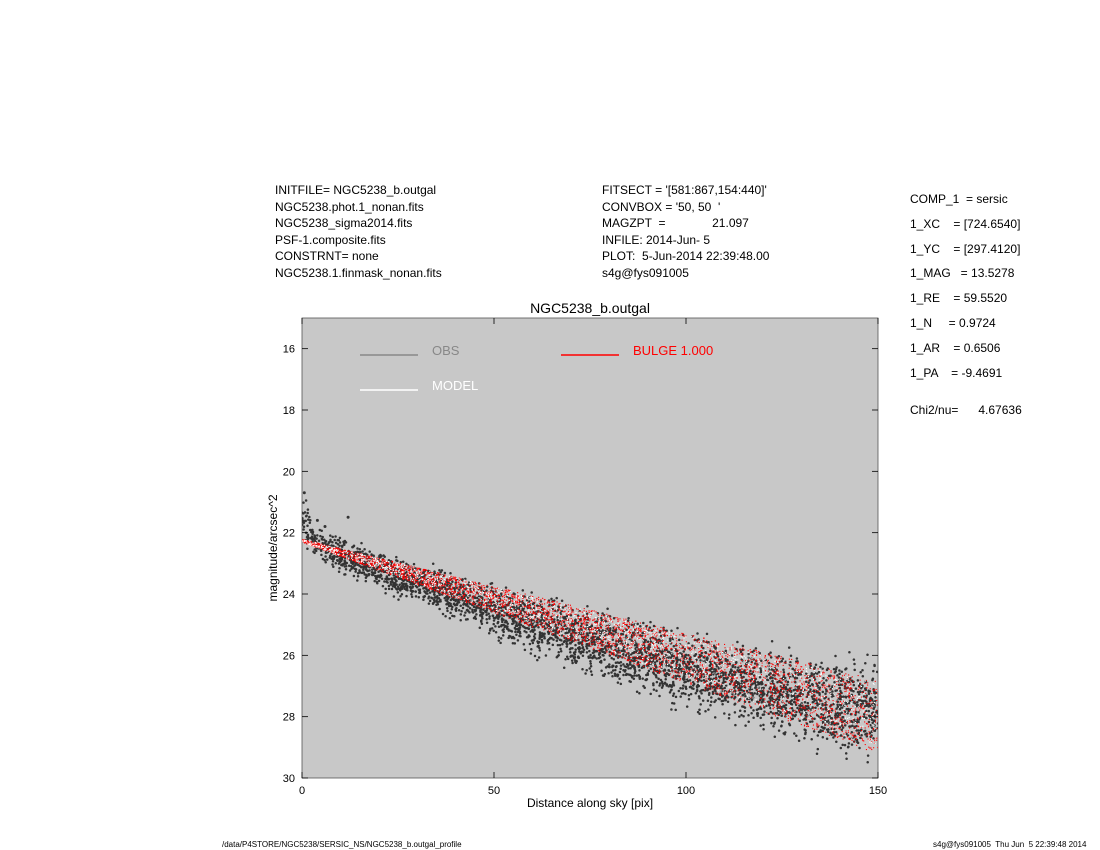 This screenshot has width=1100, height=850. I want to click on user-host-line: s4g@fys091005, so click(645, 272).